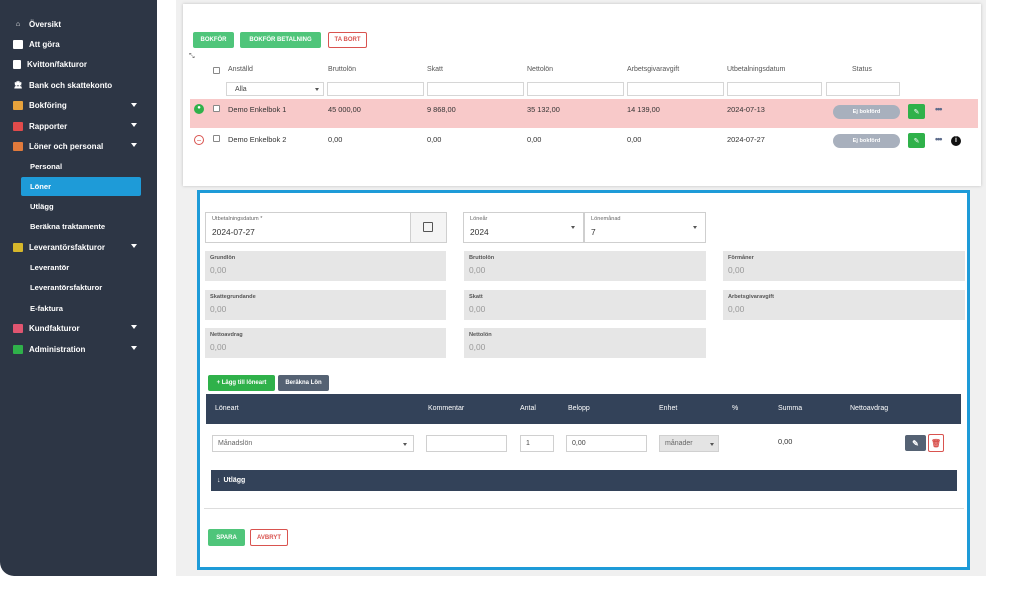 The height and width of the screenshot is (589, 1013). What do you see at coordinates (756, 69) in the screenshot?
I see `header-utbetalningsdatum: Utbetalningsdatum` at bounding box center [756, 69].